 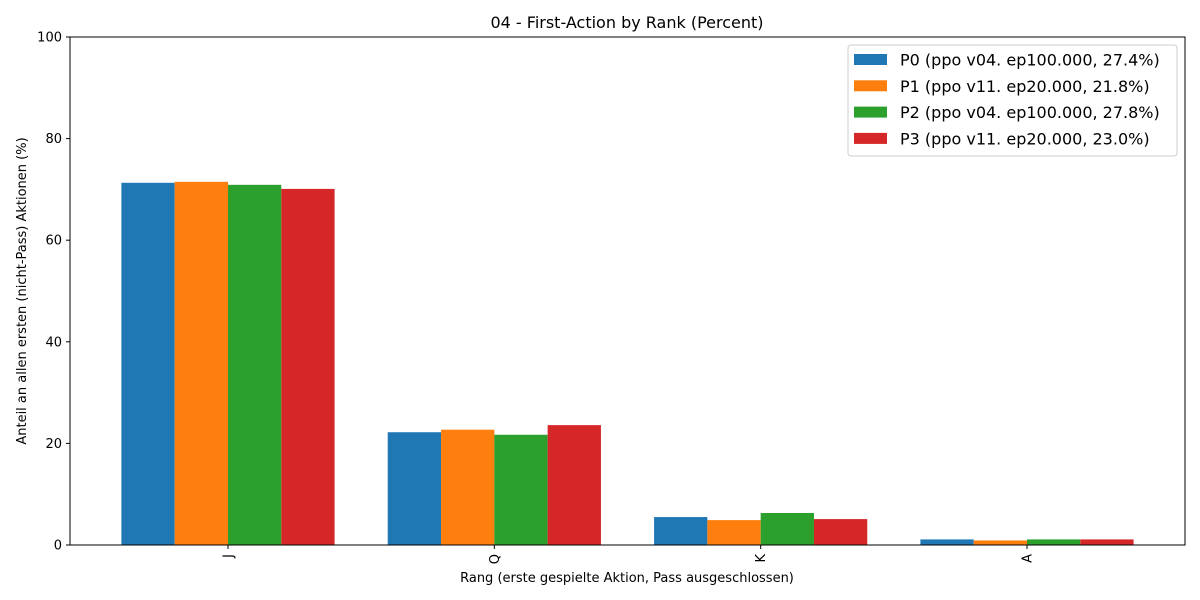 I want to click on y-tick-label: 40, so click(x=53, y=342).